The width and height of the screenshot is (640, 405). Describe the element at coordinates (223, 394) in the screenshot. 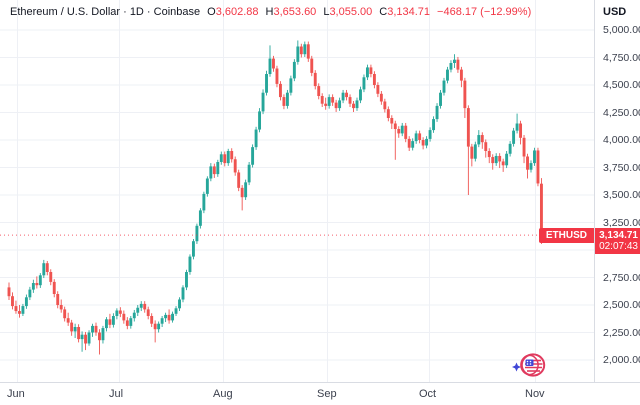

I see `time-axis-label: Aug` at that location.